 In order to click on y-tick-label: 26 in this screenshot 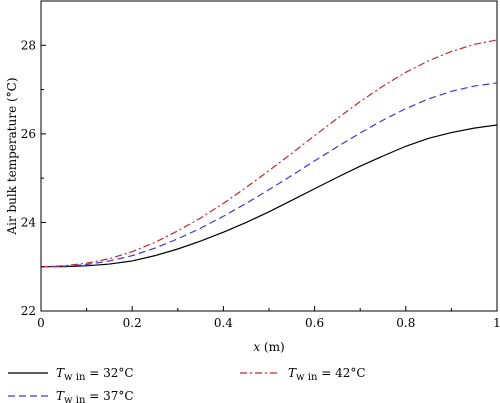, I will do `click(28, 134)`.